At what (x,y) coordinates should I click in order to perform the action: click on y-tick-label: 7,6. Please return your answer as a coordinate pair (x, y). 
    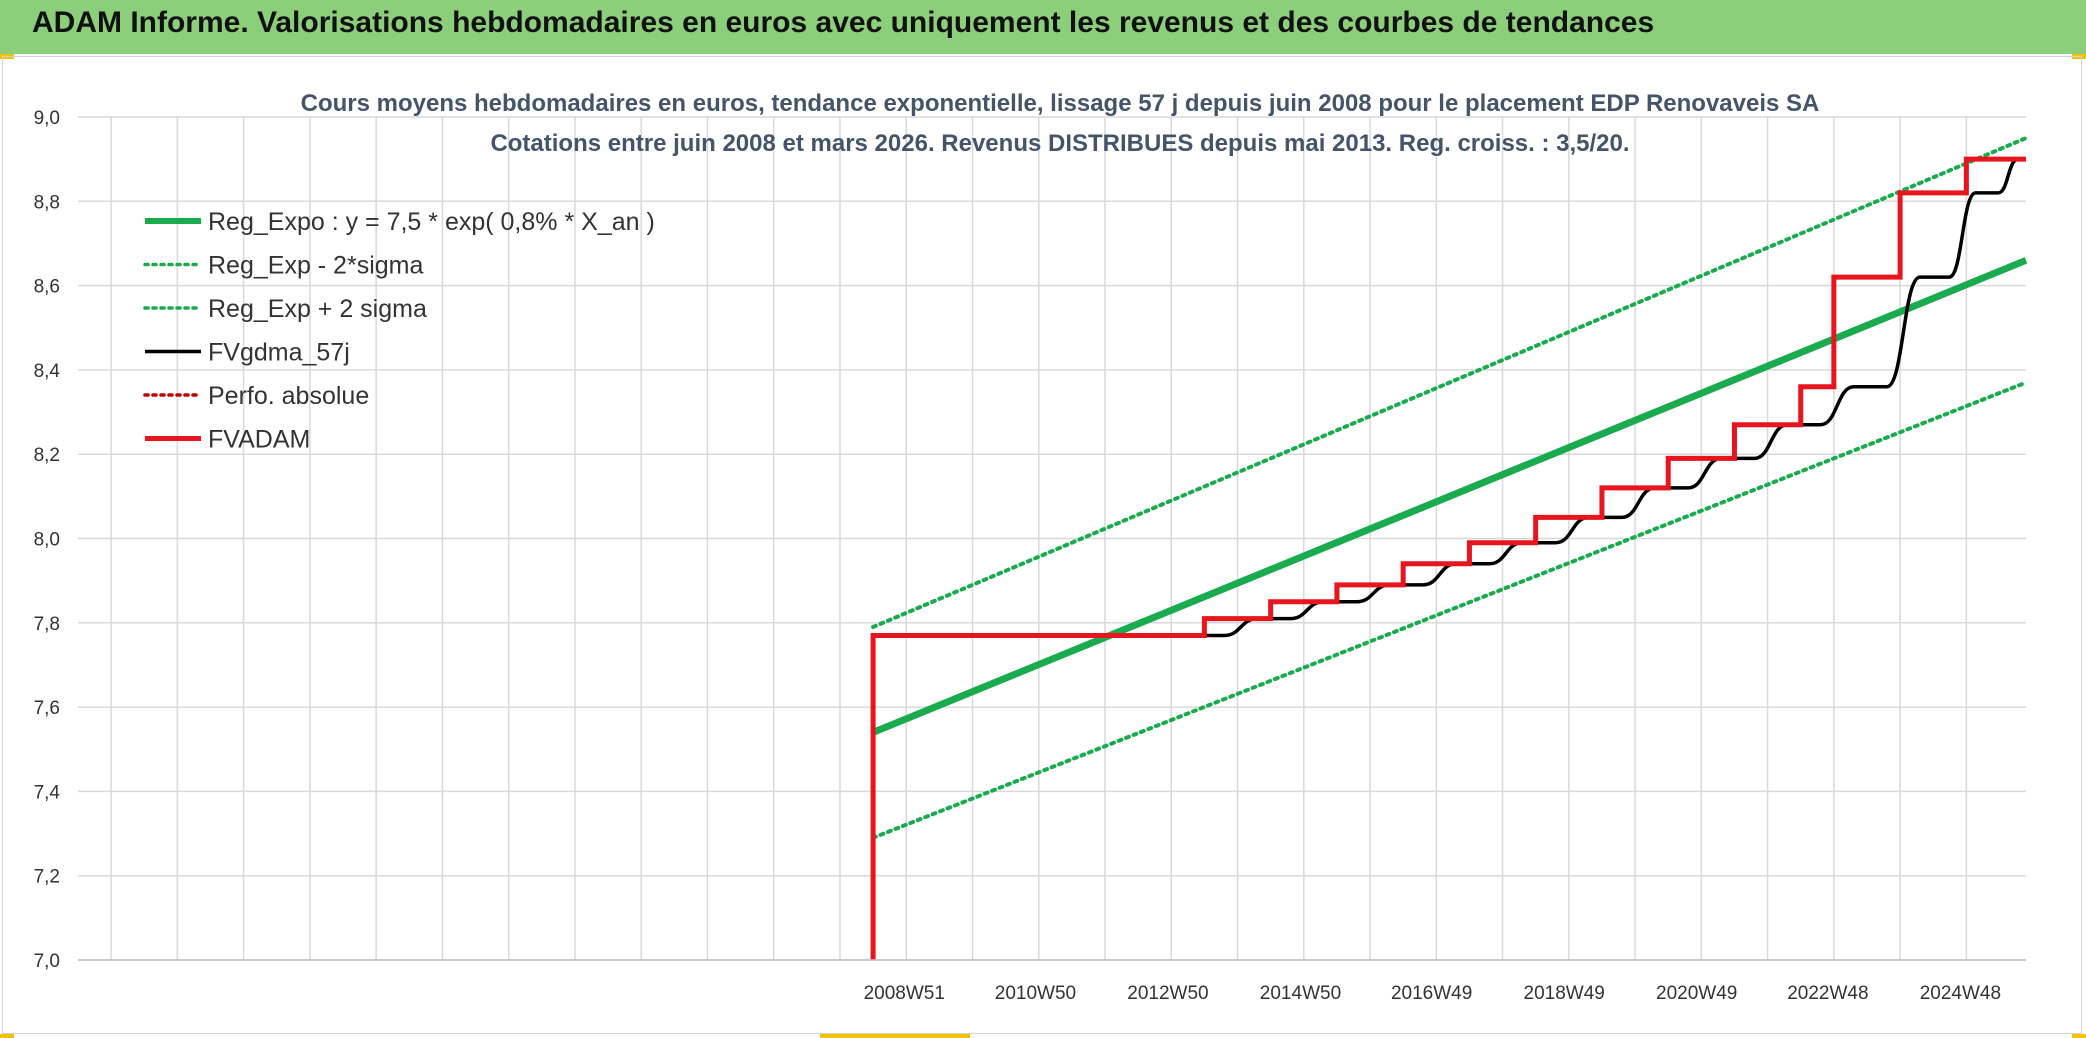
    Looking at the image, I should click on (47, 708).